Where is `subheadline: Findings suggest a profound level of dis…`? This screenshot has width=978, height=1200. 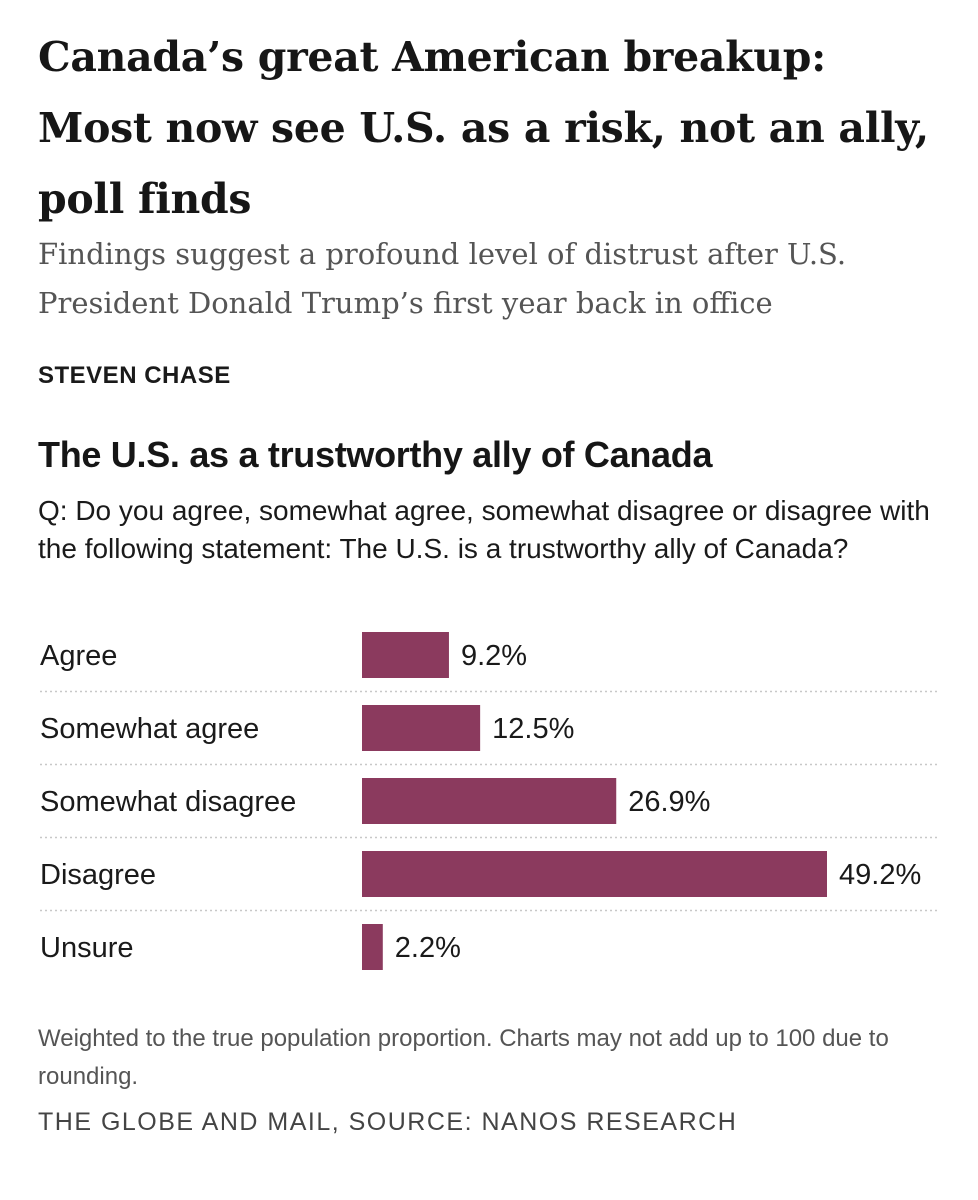
subheadline: Findings suggest a profound level of dis… is located at coordinates (442, 278).